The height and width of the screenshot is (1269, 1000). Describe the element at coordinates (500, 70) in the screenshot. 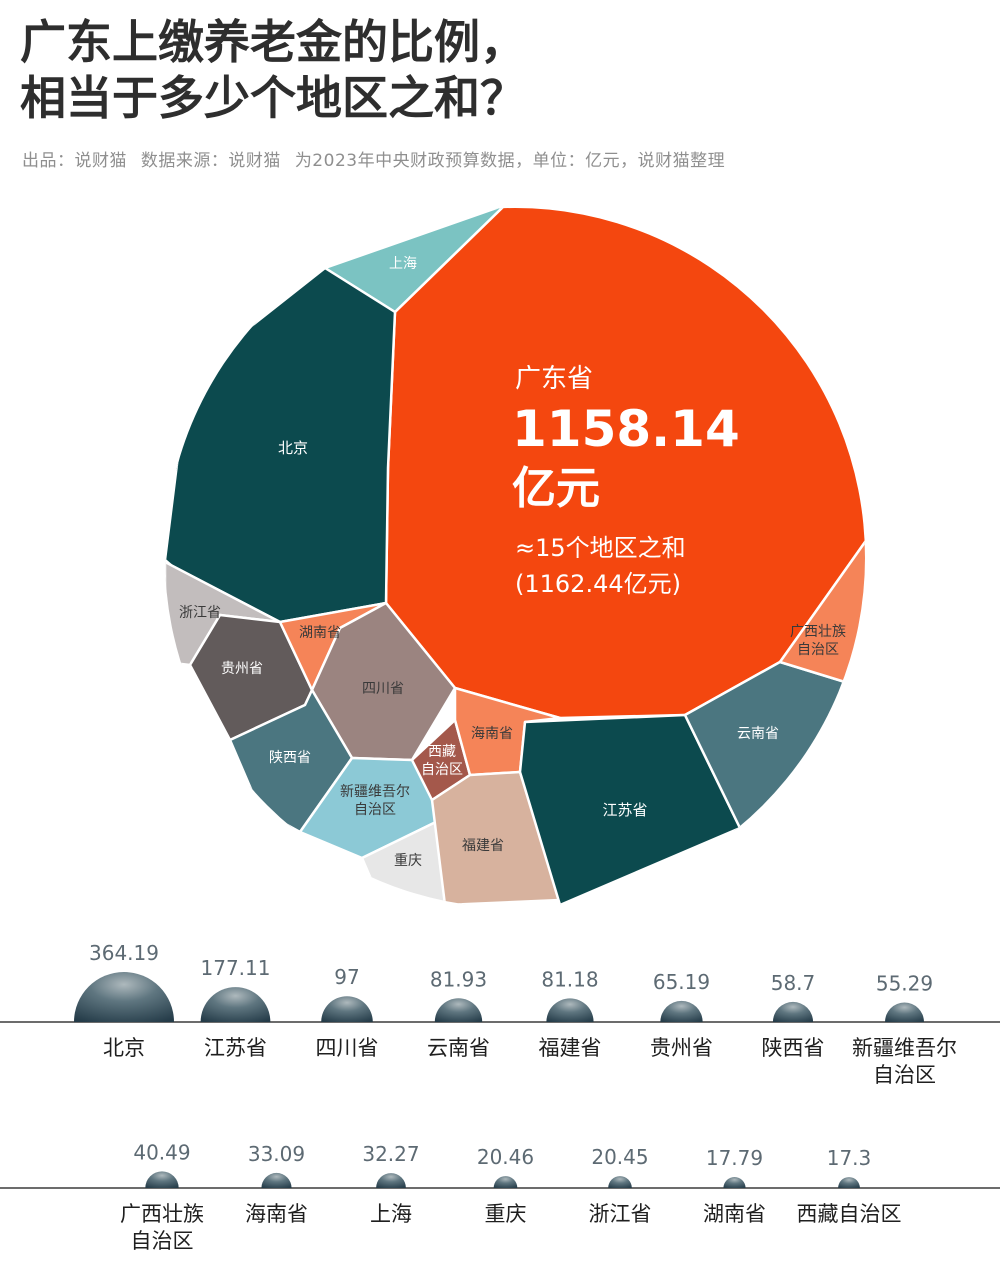

I see `page-title: 广东上缴养老金的比例， 相当于多少个地区之和？` at that location.